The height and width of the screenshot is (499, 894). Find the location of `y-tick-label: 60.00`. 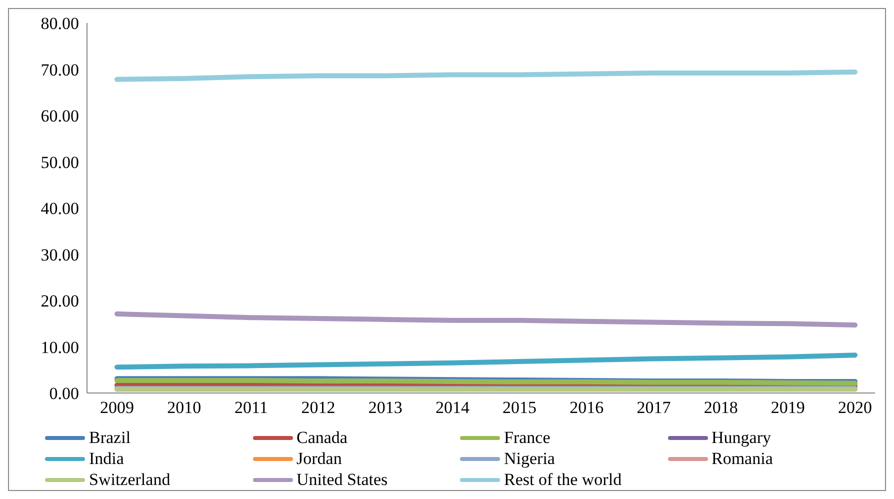

y-tick-label: 60.00 is located at coordinates (59, 116).